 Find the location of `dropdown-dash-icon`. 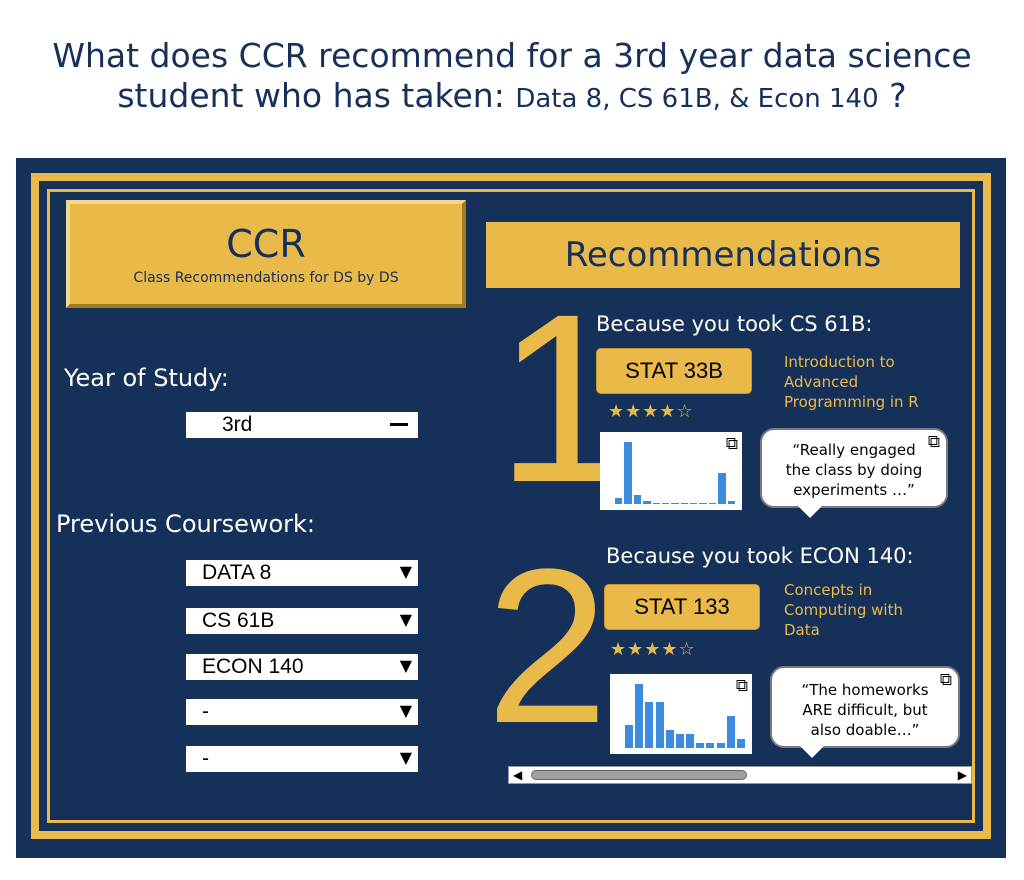

dropdown-dash-icon is located at coordinates (399, 424).